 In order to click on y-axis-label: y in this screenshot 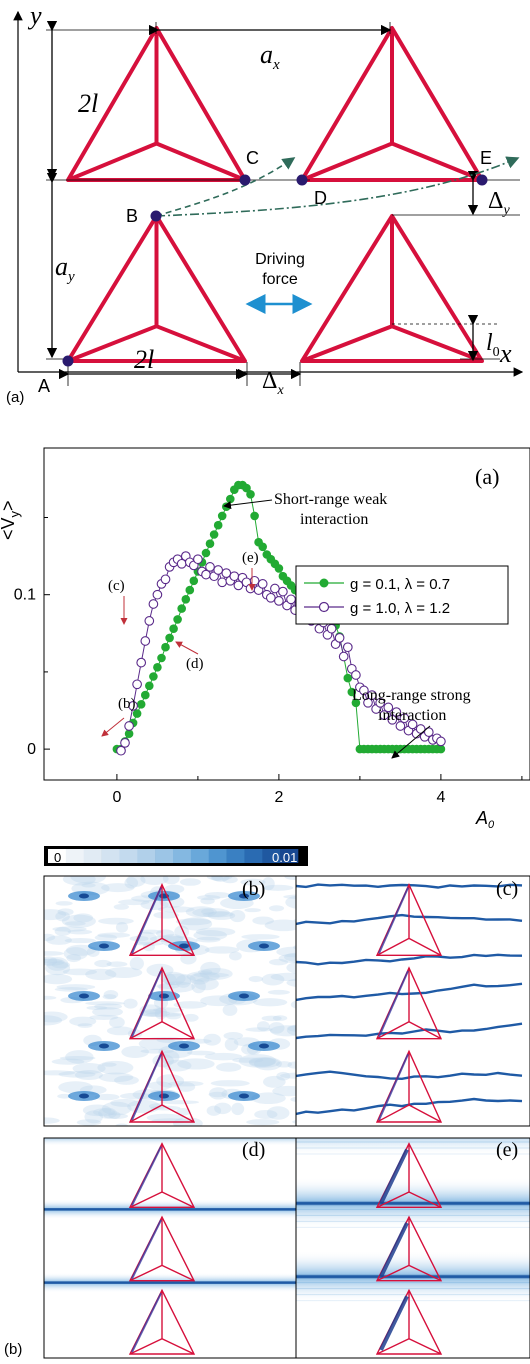, I will do `click(34, 15)`.